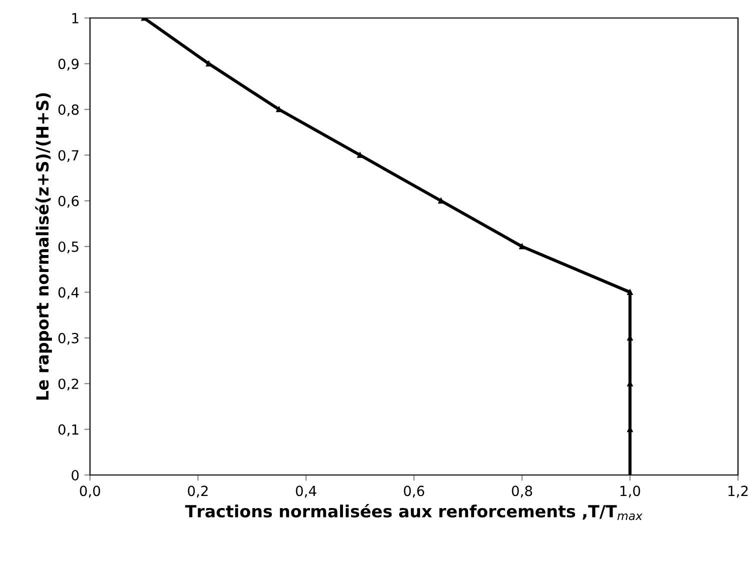 Image resolution: width=752 pixels, height=584 pixels. What do you see at coordinates (68, 247) in the screenshot?
I see `y-tick-label: 0,5` at bounding box center [68, 247].